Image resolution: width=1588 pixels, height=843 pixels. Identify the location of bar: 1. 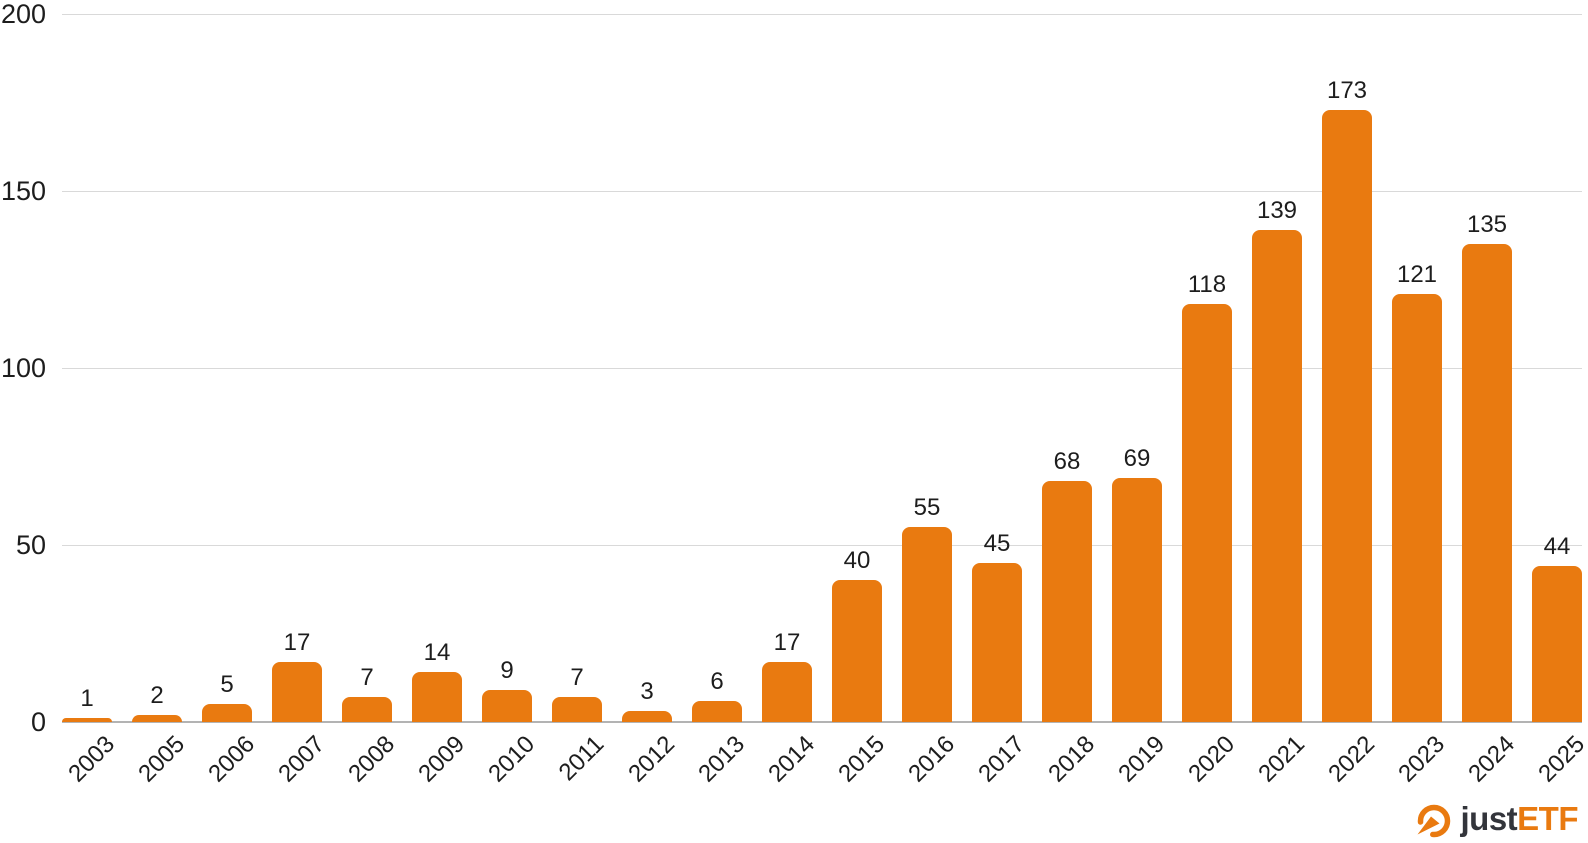
(87, 704).